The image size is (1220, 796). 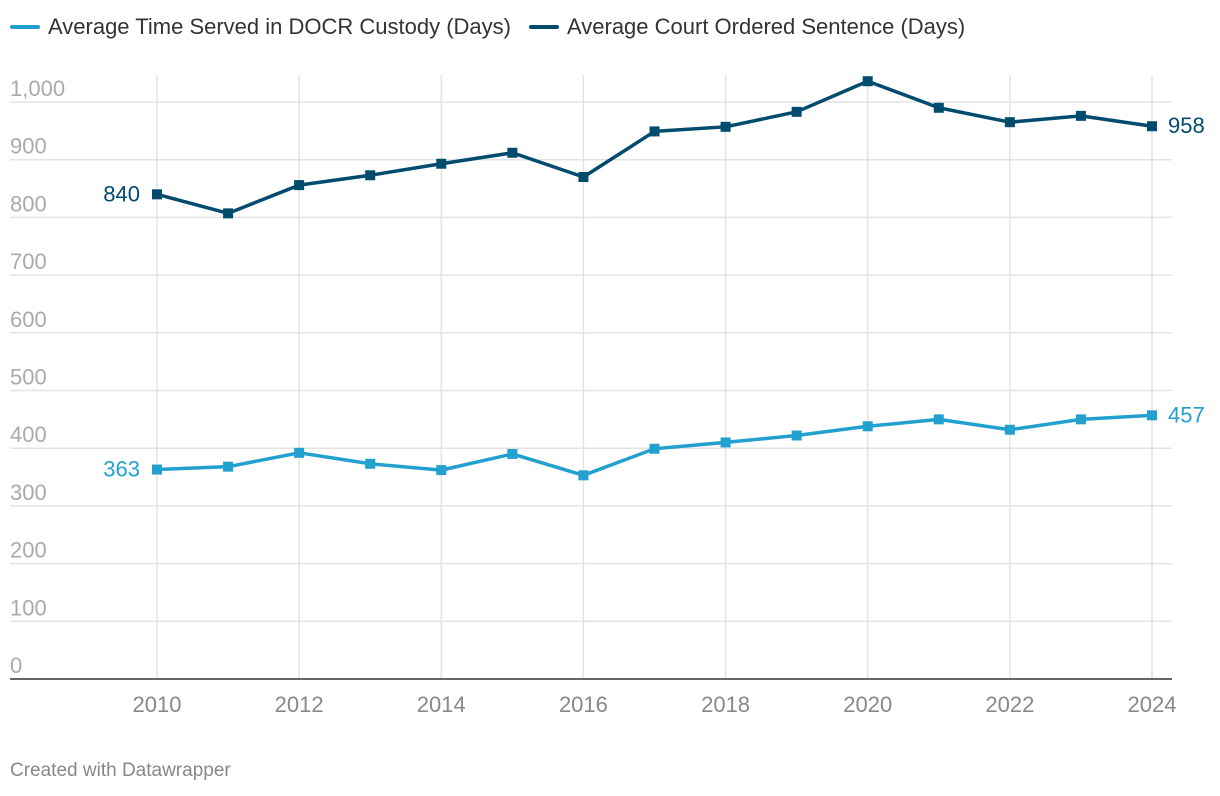 What do you see at coordinates (1152, 415) in the screenshot?
I see `series-0-point-2024` at bounding box center [1152, 415].